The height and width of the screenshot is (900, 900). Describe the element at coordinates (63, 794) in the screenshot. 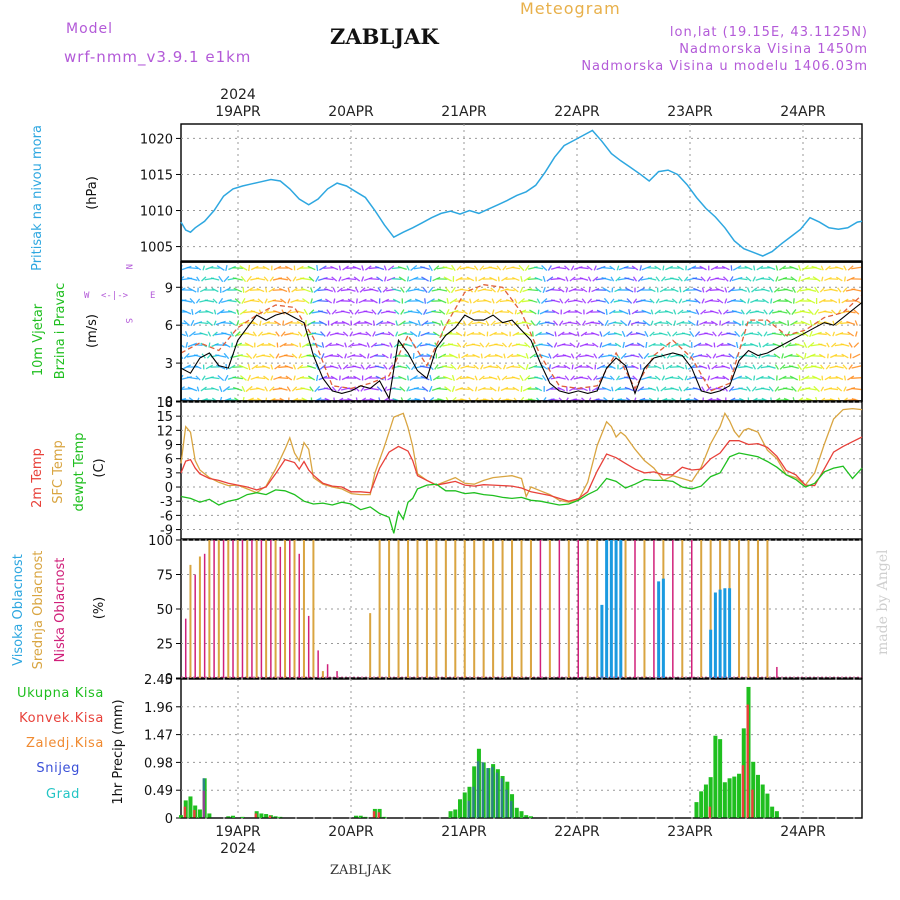

I see `precip-legend-item: Grad` at that location.